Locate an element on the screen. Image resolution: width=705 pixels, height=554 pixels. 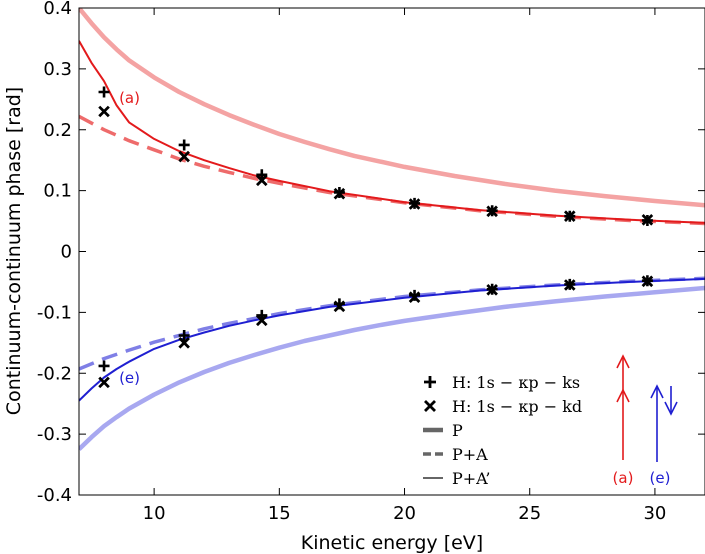
legend: H: 1s − κp − ks H: 1s − κp − kd P P+A P+A’ is located at coordinates (502, 430).